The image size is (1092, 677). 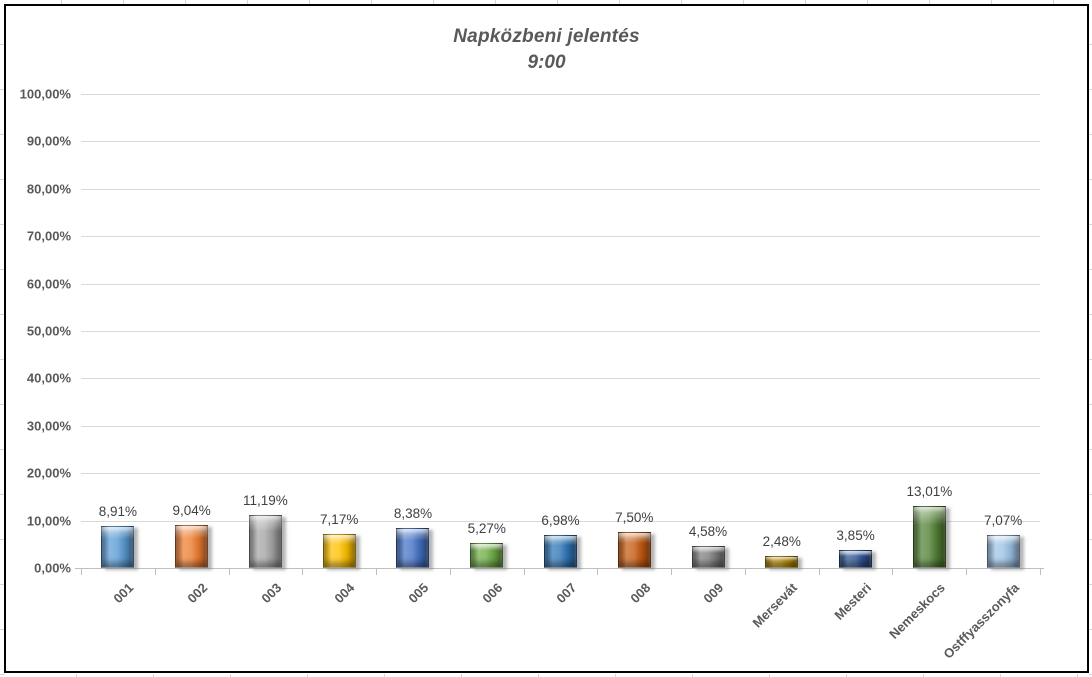 I want to click on y-axis-tick-label: 90,00%, so click(x=48, y=141).